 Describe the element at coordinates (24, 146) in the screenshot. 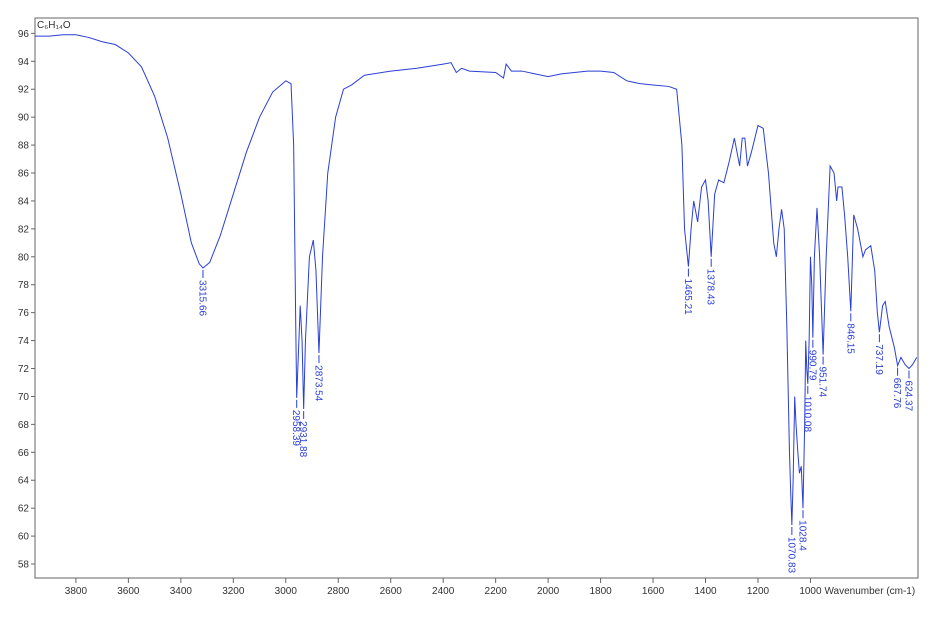

I see `y-tick-label: 88` at that location.